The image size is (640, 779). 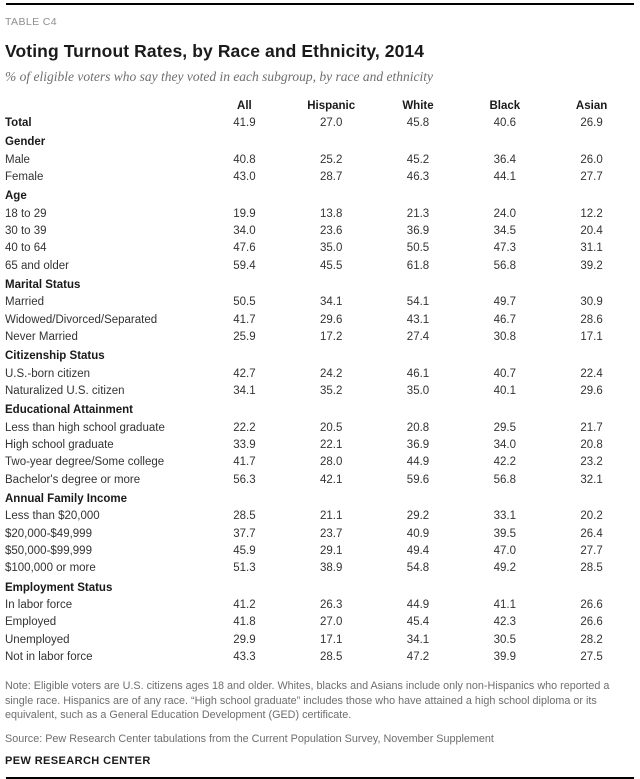 I want to click on table-row: Unemployed 29.9 17.1 34.1 30.5 28.2, so click(x=320, y=640).